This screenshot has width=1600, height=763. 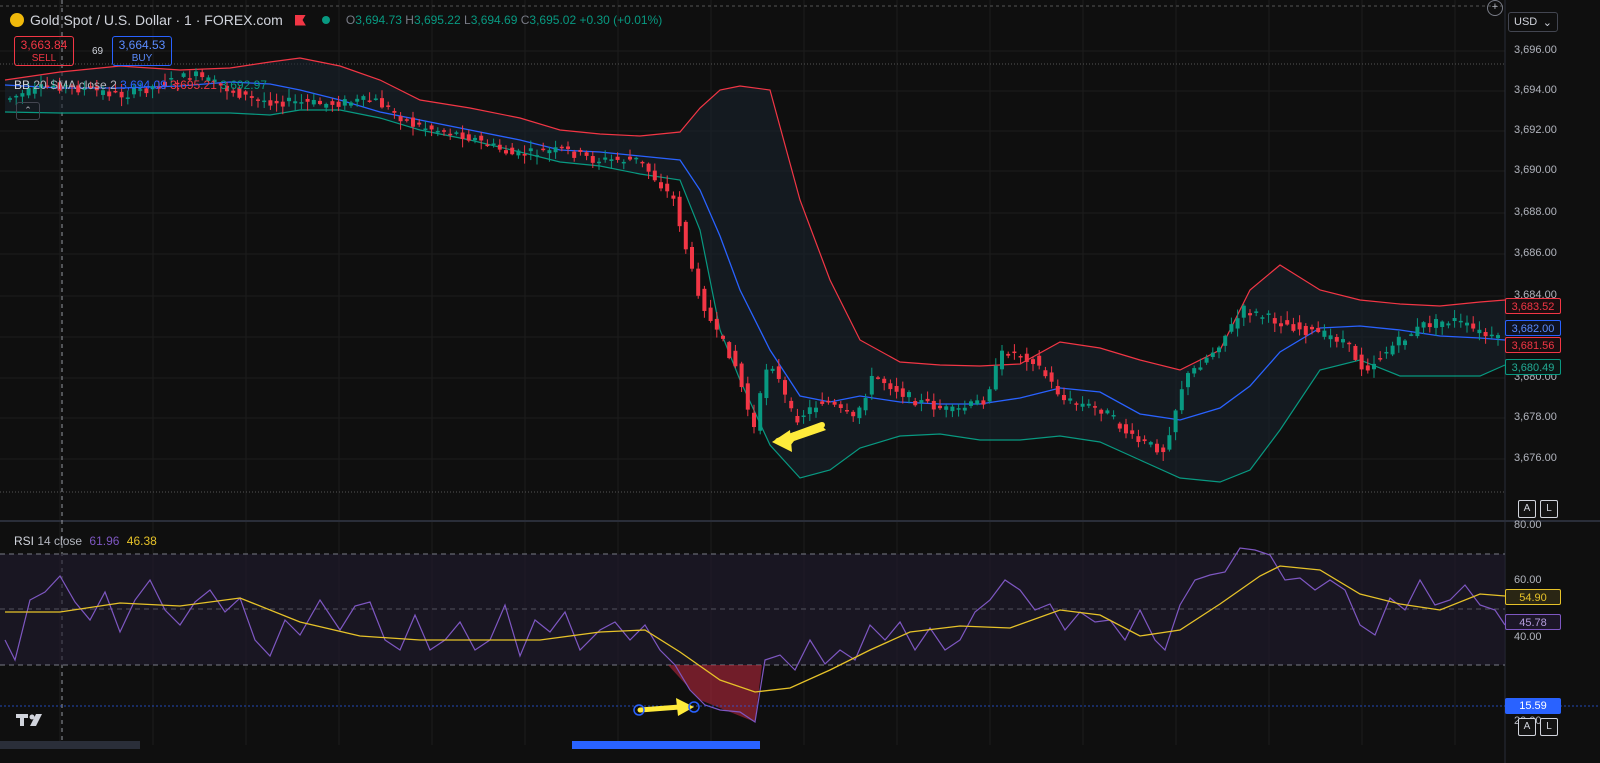 What do you see at coordinates (22, 85) in the screenshot?
I see `bb-name: BB` at bounding box center [22, 85].